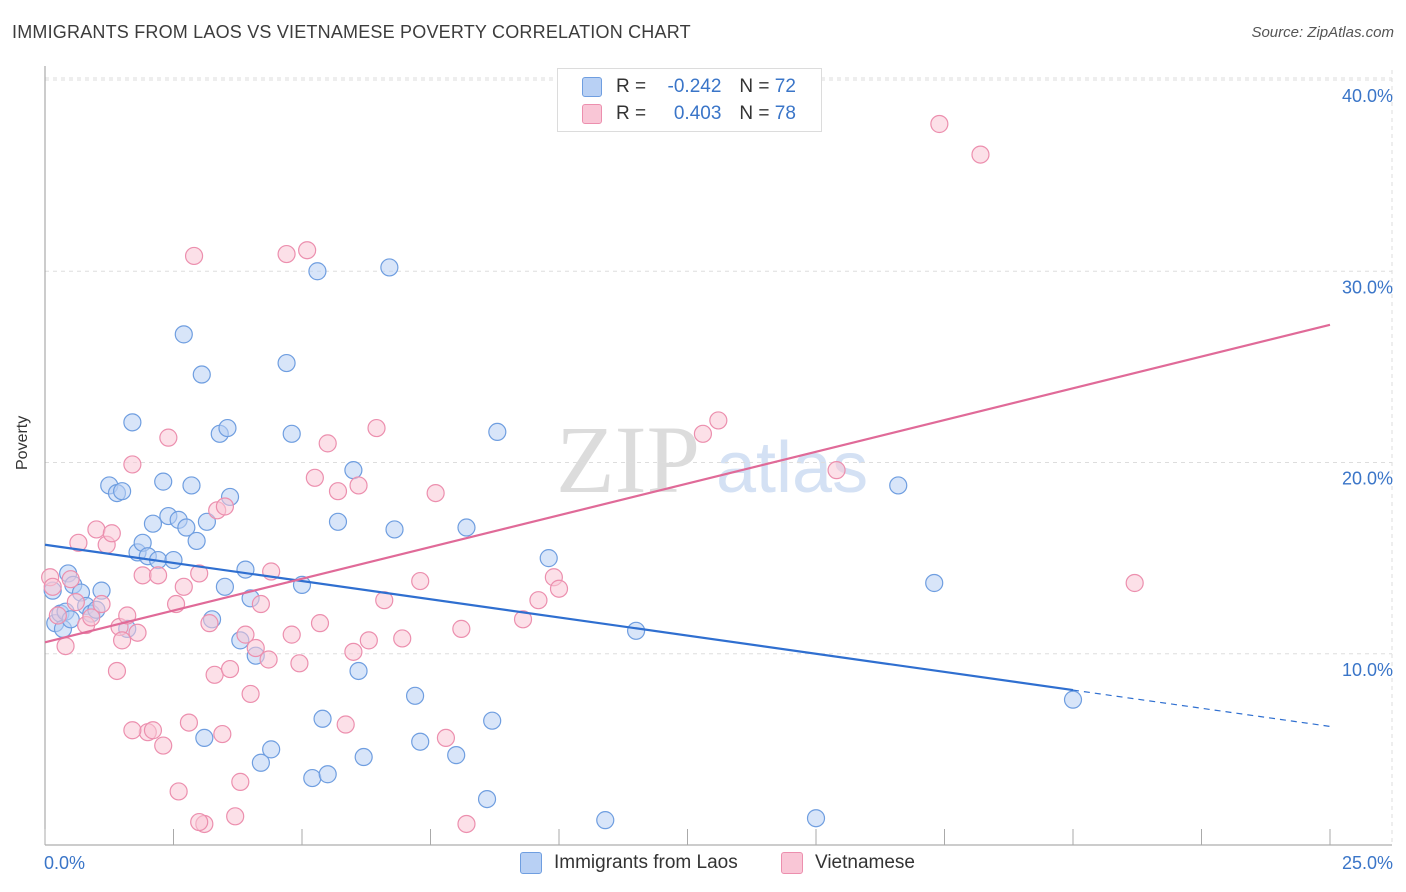 The image size is (1406, 892). I want to click on trend-line-laos-extrapolated, so click(1201, 708).